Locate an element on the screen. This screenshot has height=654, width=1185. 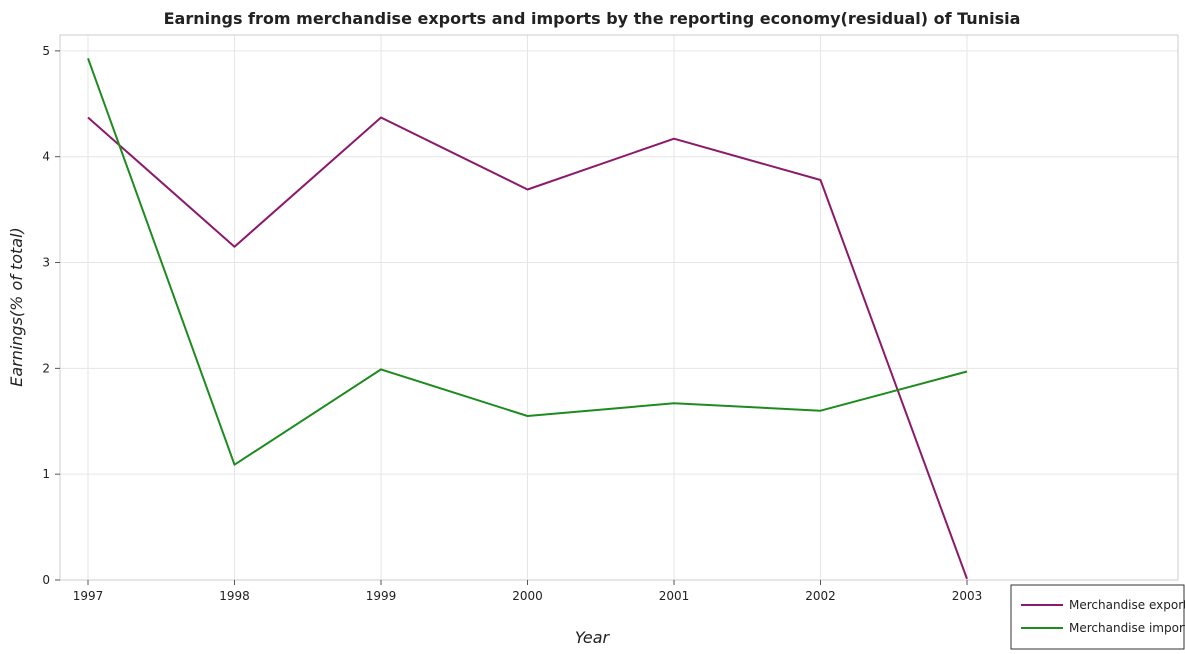
x-axis-ticks: 1997 1998 1999 2000 2001 2002 2003 is located at coordinates (528, 591).